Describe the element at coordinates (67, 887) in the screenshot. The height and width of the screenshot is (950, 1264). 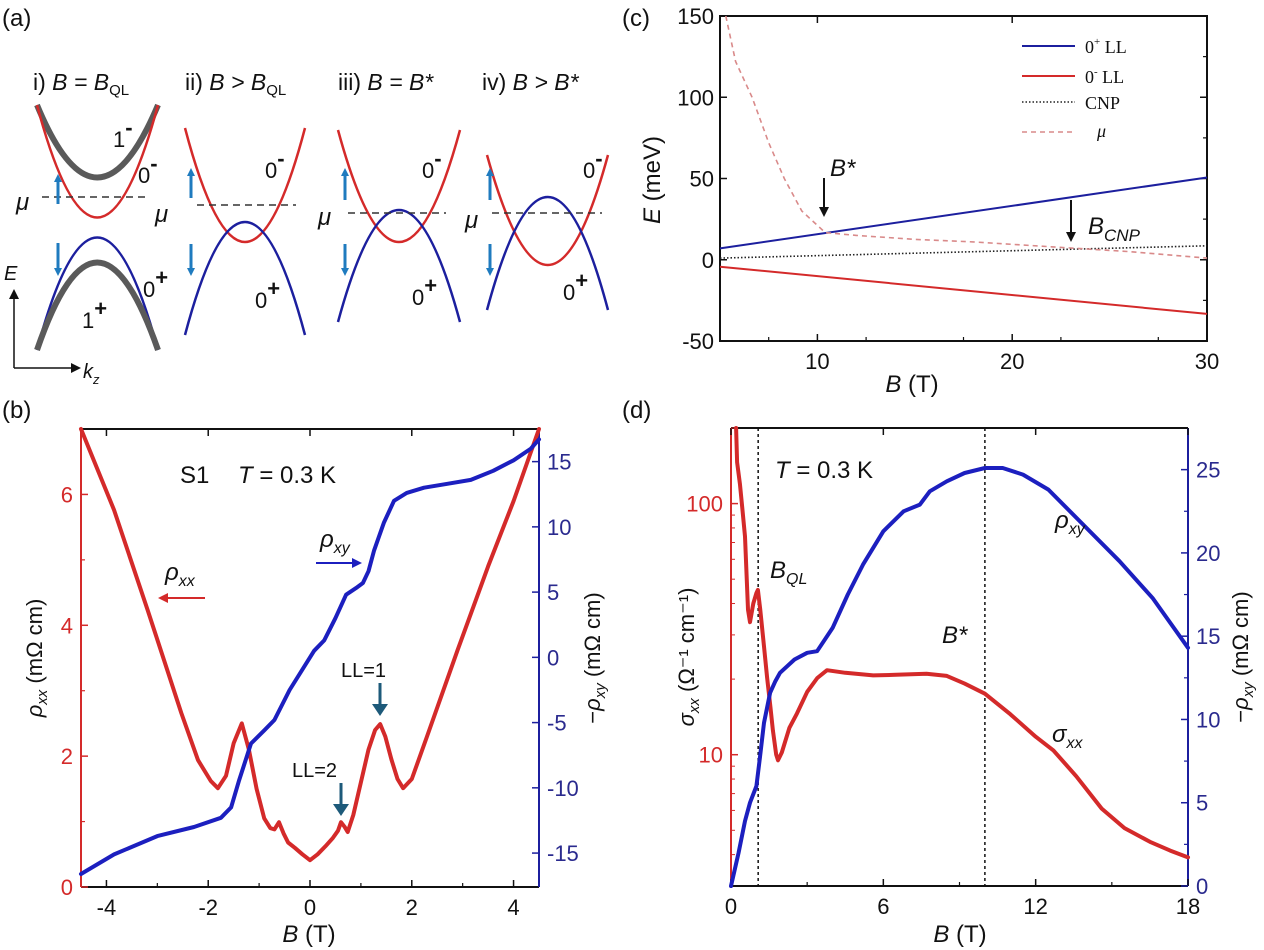
I see `left-y-tick-label: 0` at that location.